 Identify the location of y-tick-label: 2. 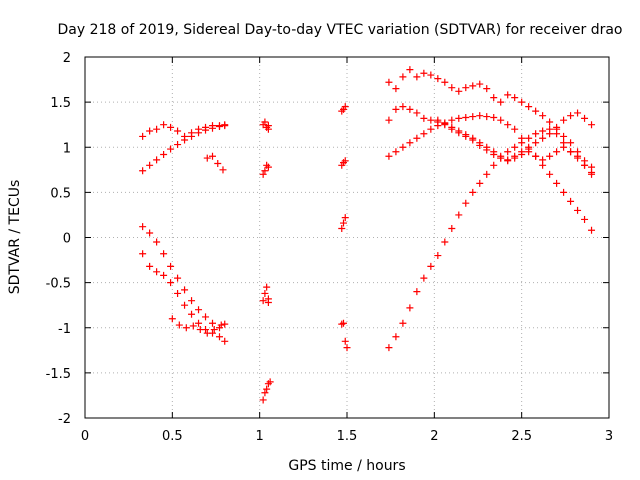
(67, 58).